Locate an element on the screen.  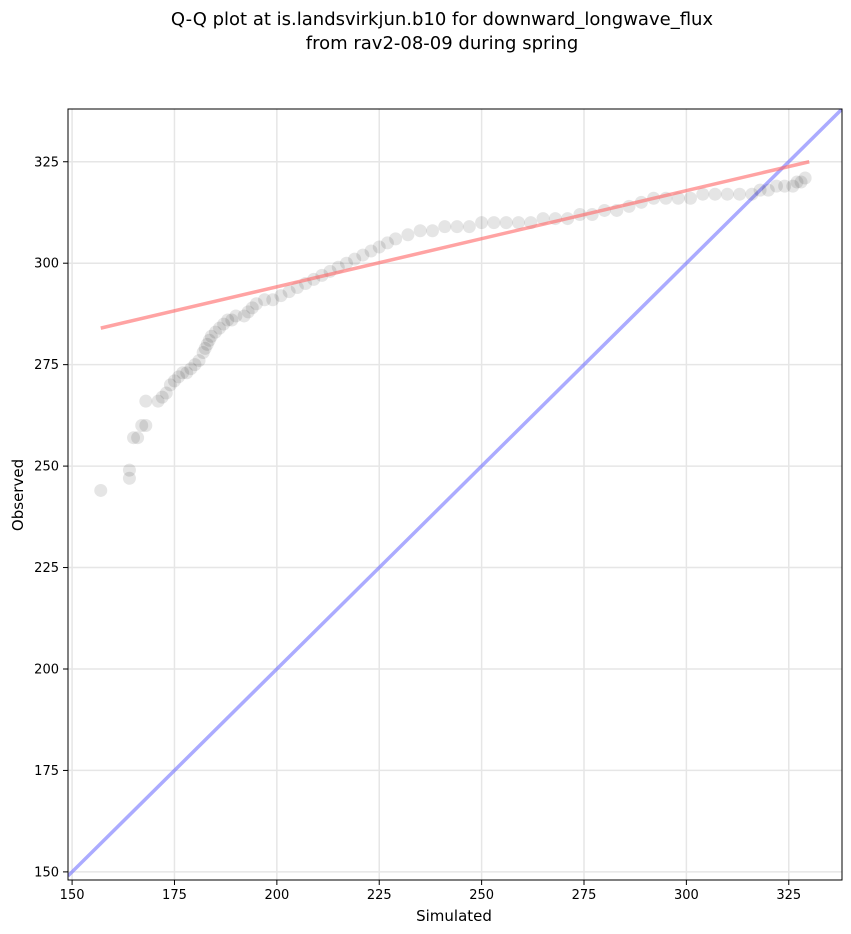
x-tick-label: 325 is located at coordinates (788, 895).